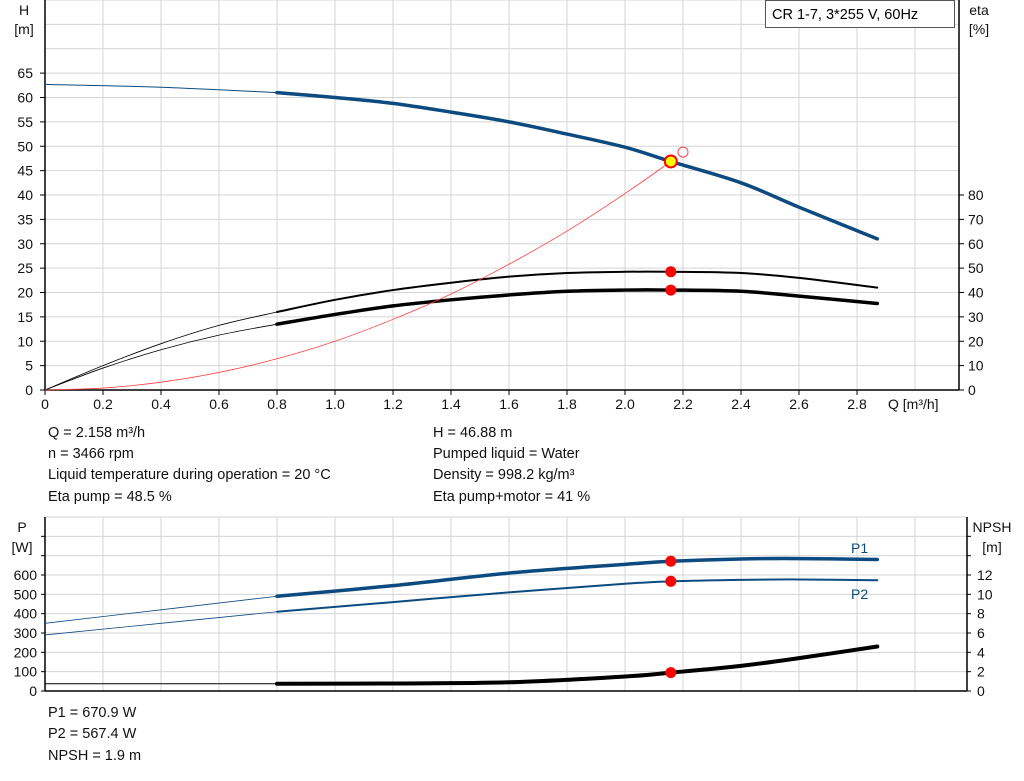 Image resolution: width=1024 pixels, height=781 pixels. I want to click on npsh-tick-label: 12, so click(985, 575).